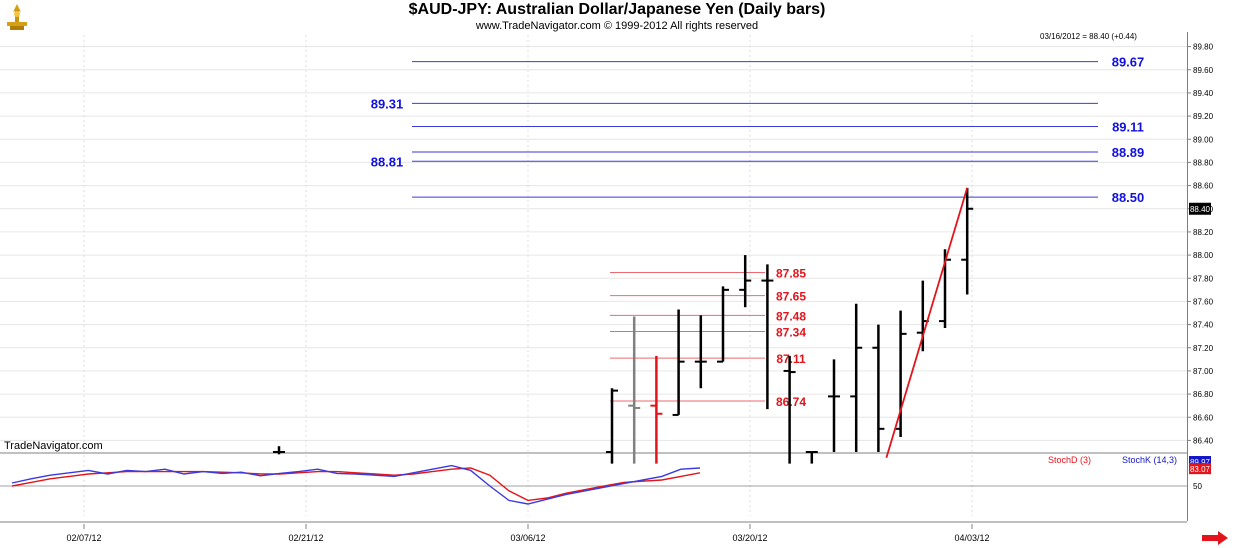  I want to click on stoch-k-value-tag, so click(1200, 462).